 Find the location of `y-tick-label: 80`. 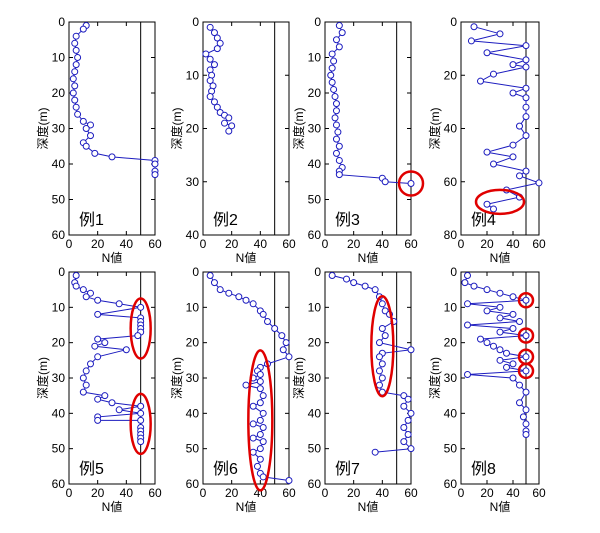

y-tick-label: 80 is located at coordinates (451, 235).